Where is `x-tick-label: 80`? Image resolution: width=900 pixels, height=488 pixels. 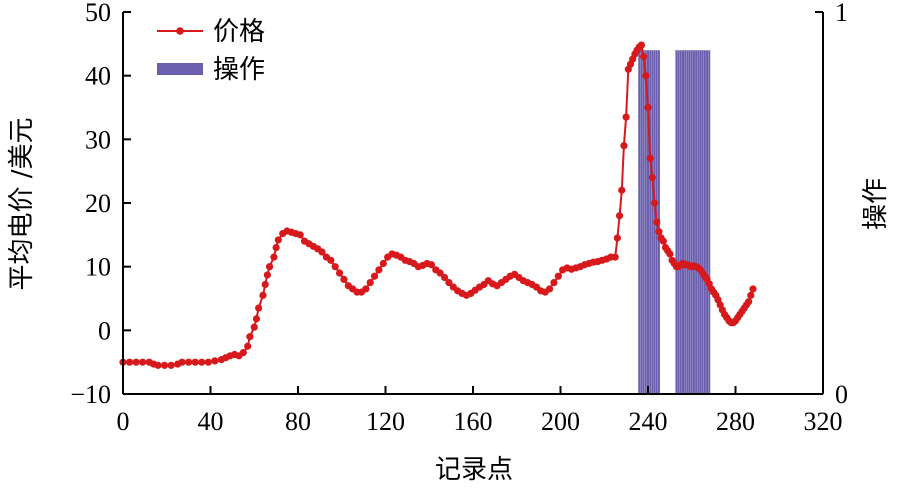
x-tick-label: 80 is located at coordinates (298, 421).